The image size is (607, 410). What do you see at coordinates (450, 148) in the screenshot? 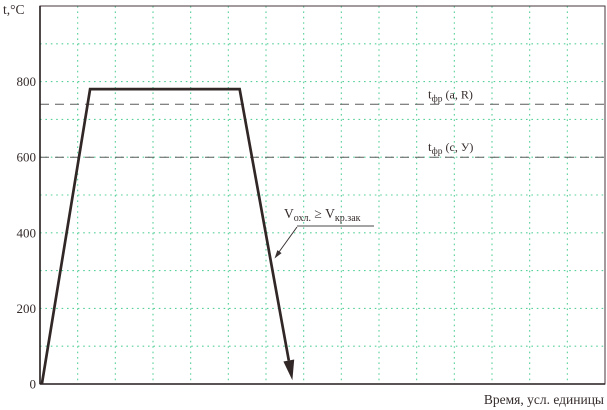
I see `critical-temp-label: tфр (с, У)` at bounding box center [450, 148].